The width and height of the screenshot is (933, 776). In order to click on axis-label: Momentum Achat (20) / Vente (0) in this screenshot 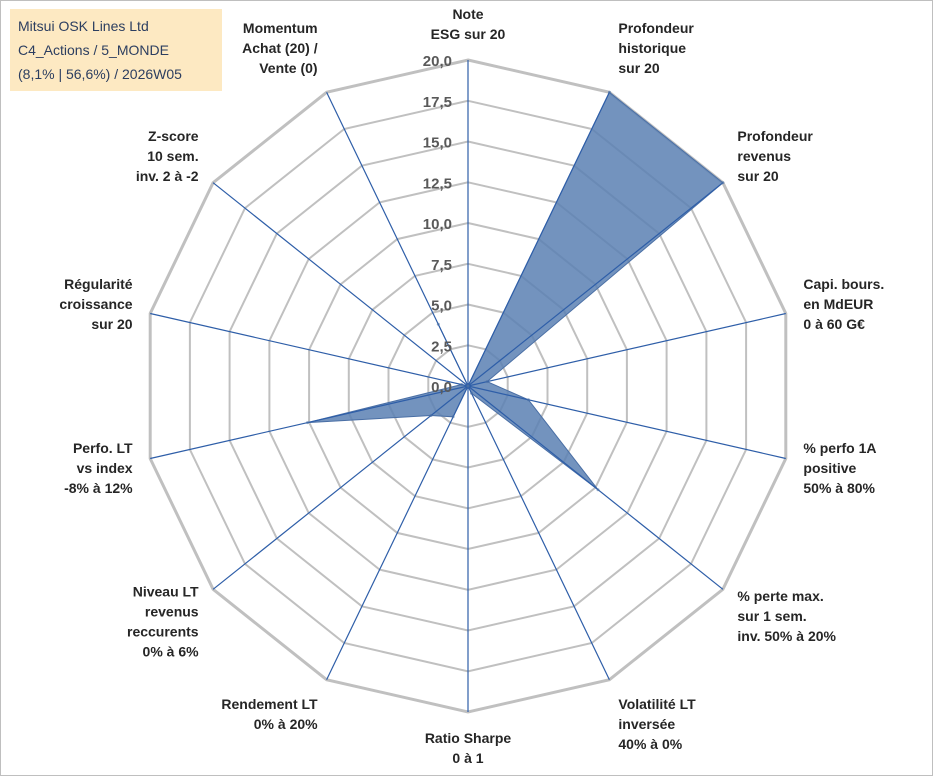, I will do `click(280, 48)`.